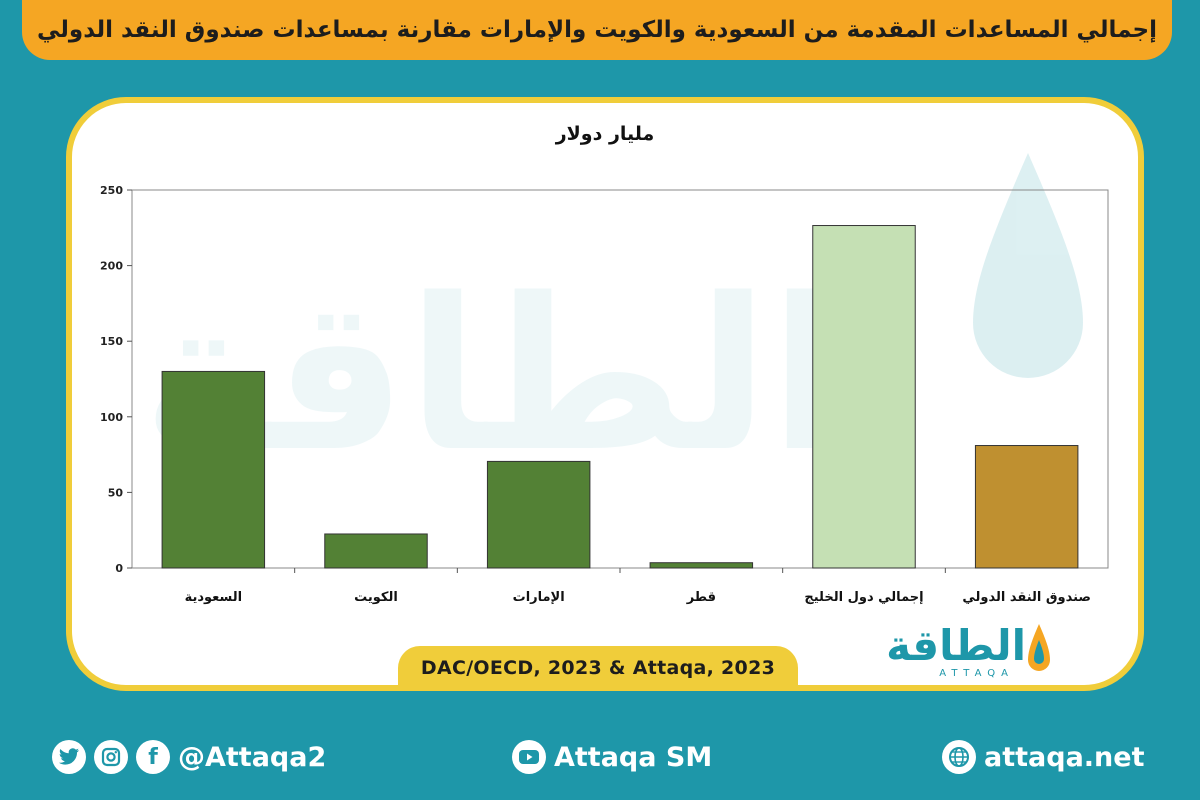 The width and height of the screenshot is (1200, 800). Describe the element at coordinates (633, 757) in the screenshot. I see `youtube-channel: Attaqa SM` at that location.